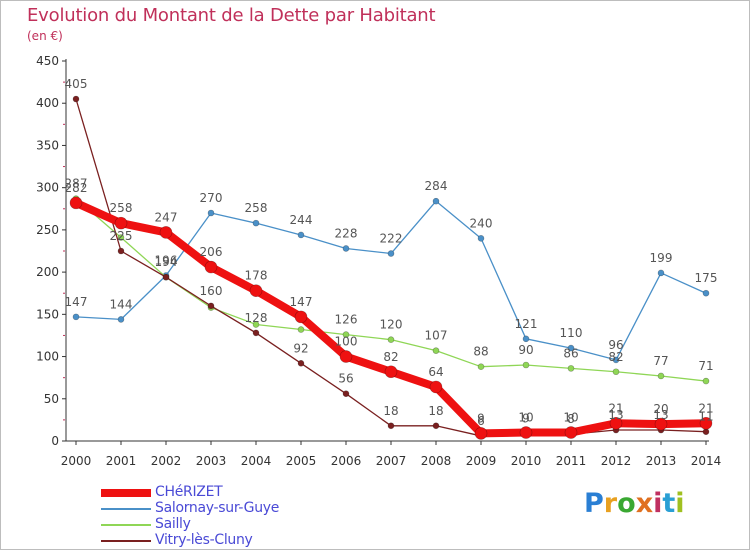 The image size is (750, 550). What do you see at coordinates (481, 461) in the screenshot?
I see `x-tick-label: 2009` at bounding box center [481, 461].